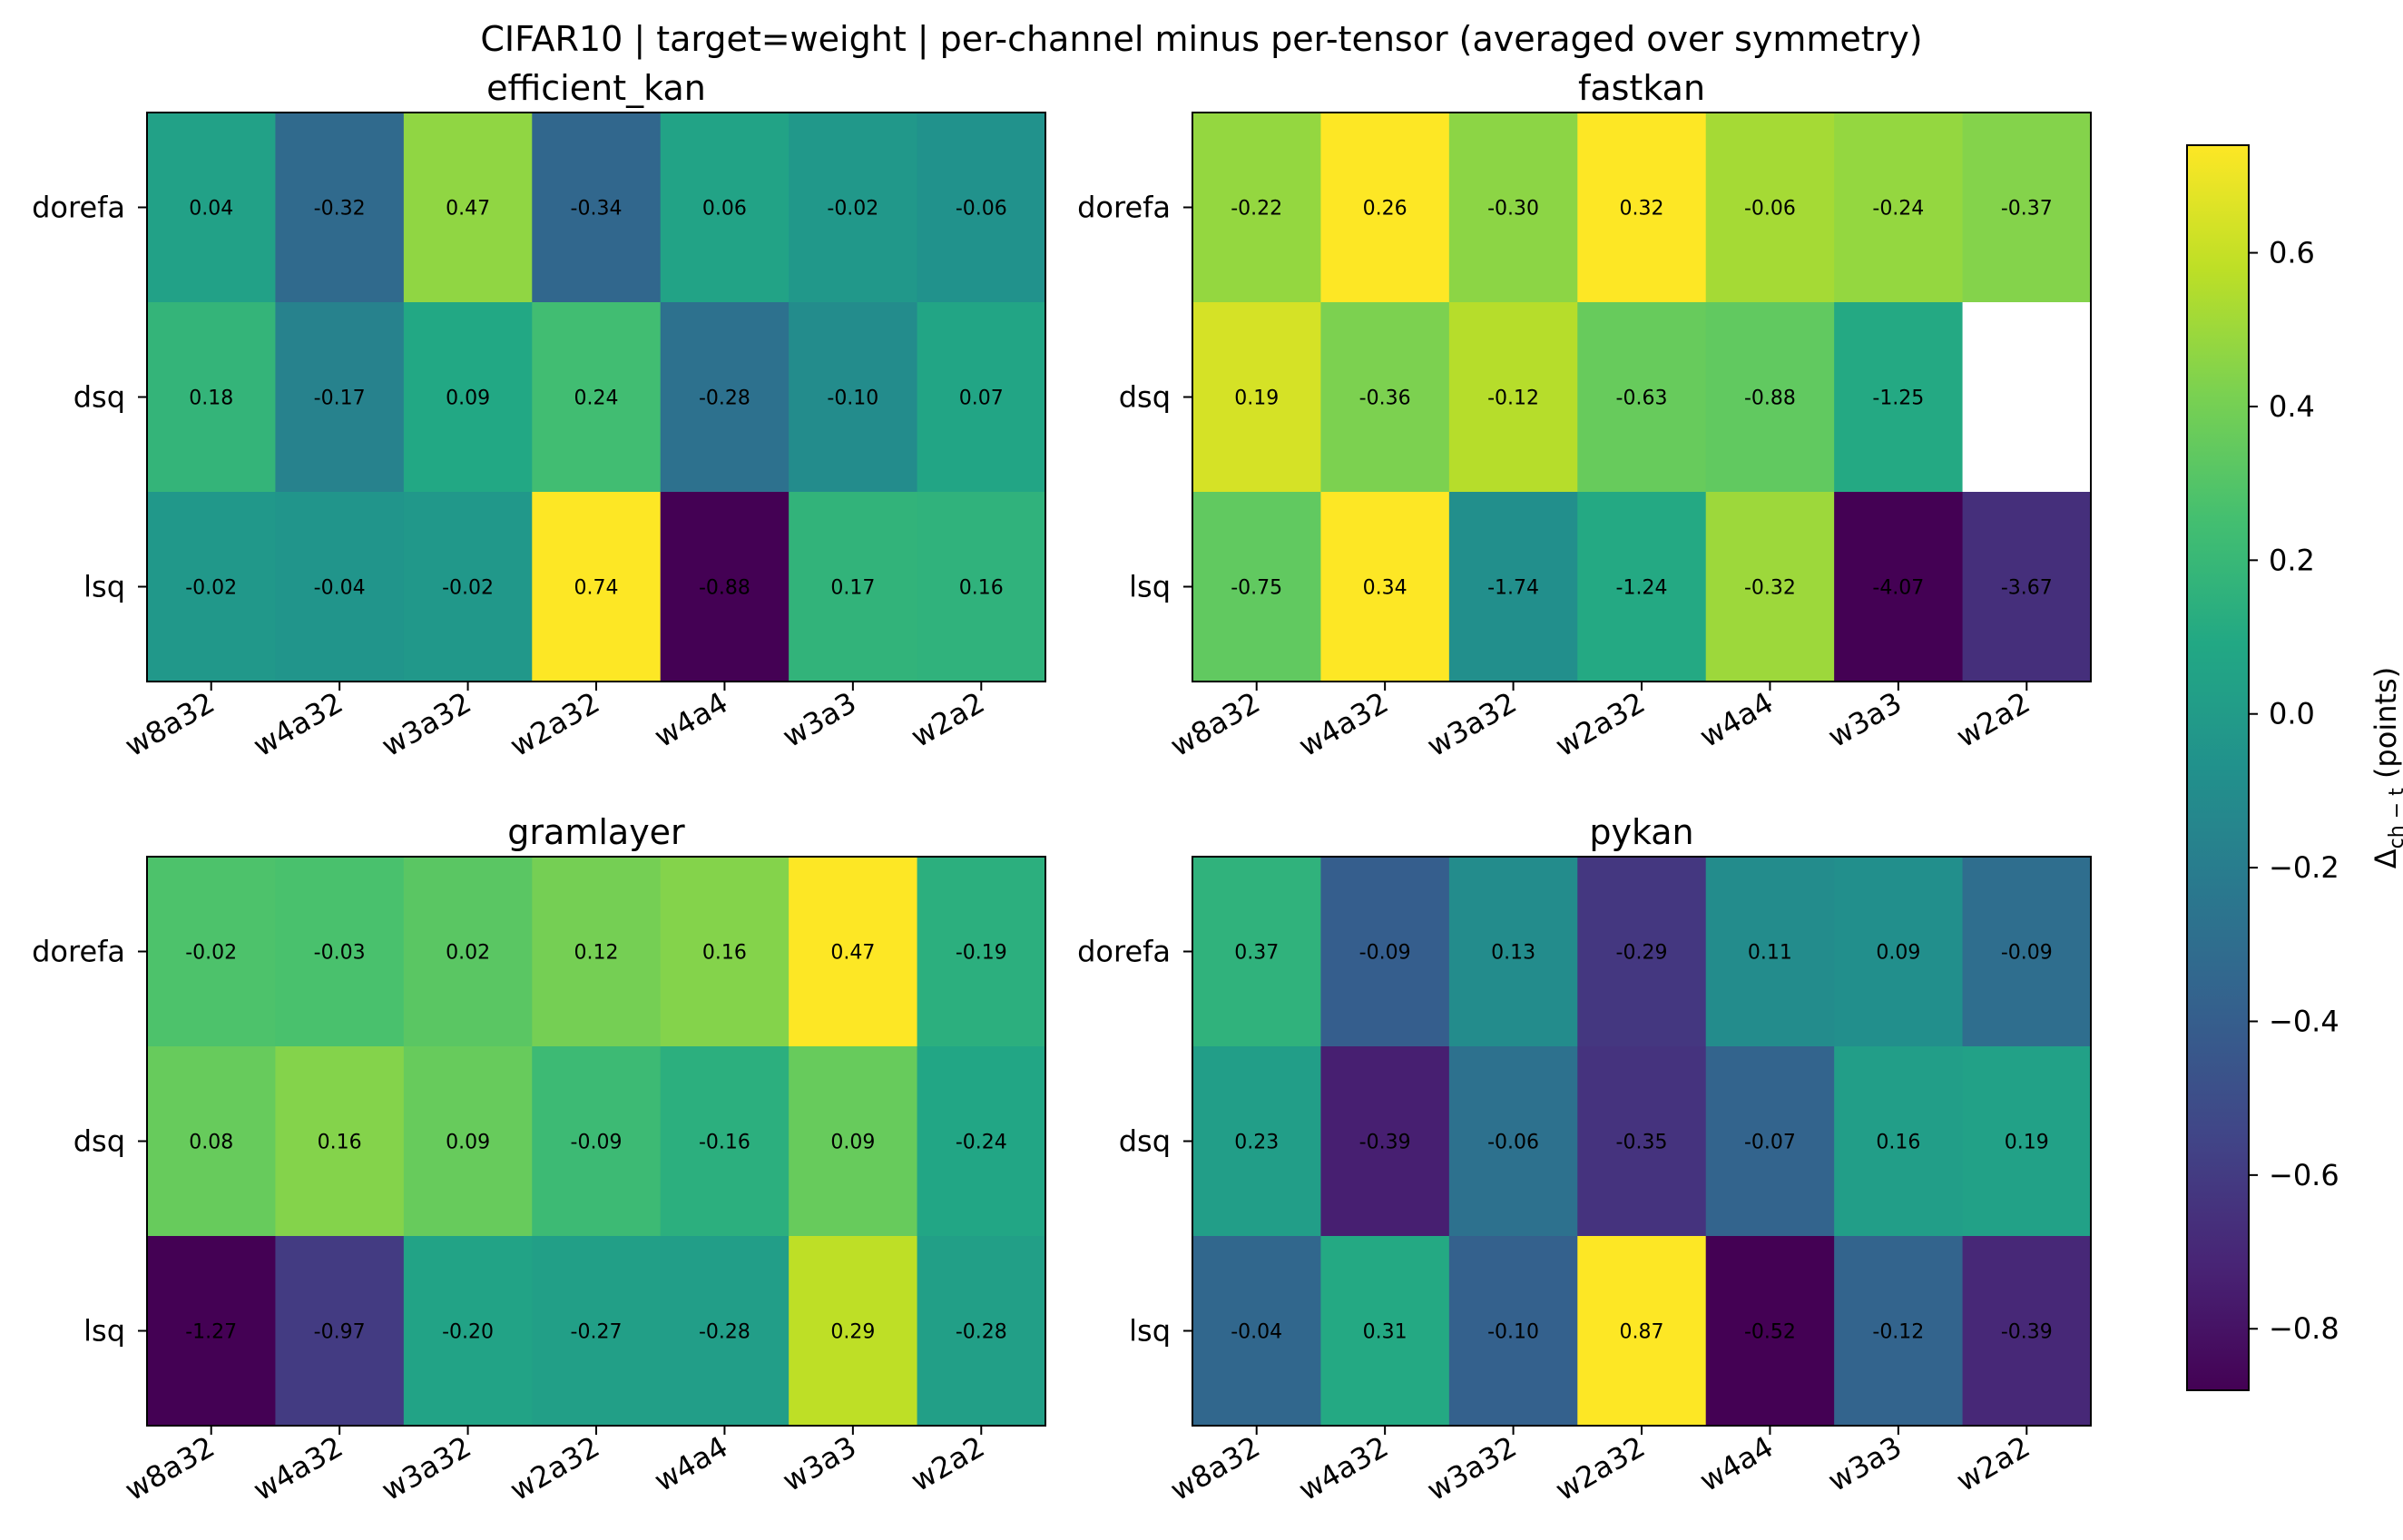 This screenshot has width=2403, height=1540. I want to click on cell-value-label: 0.29, so click(853, 1332).